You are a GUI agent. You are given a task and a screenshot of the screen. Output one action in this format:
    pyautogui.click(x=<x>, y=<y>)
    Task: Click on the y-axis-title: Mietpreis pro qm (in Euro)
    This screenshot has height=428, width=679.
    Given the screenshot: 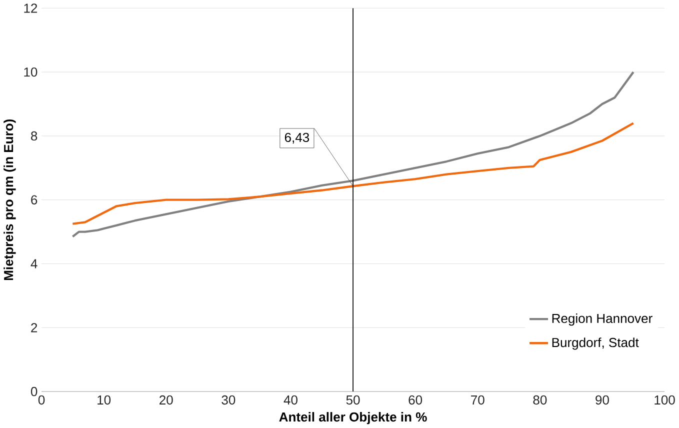 What is the action you would take?
    pyautogui.click(x=10, y=200)
    